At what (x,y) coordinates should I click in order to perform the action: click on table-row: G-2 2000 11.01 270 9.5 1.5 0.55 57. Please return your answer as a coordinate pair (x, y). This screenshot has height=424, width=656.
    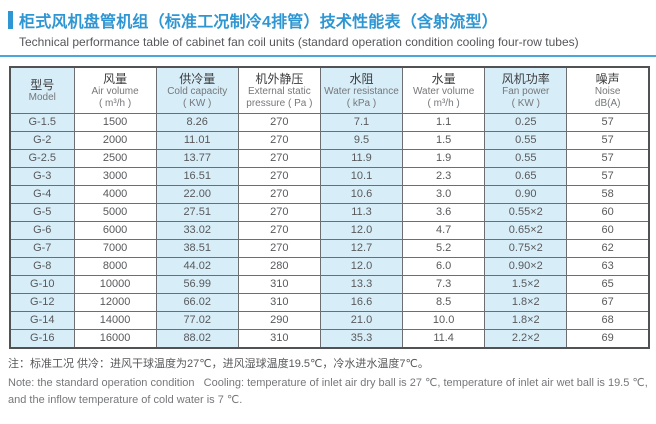
    Looking at the image, I should click on (329, 140).